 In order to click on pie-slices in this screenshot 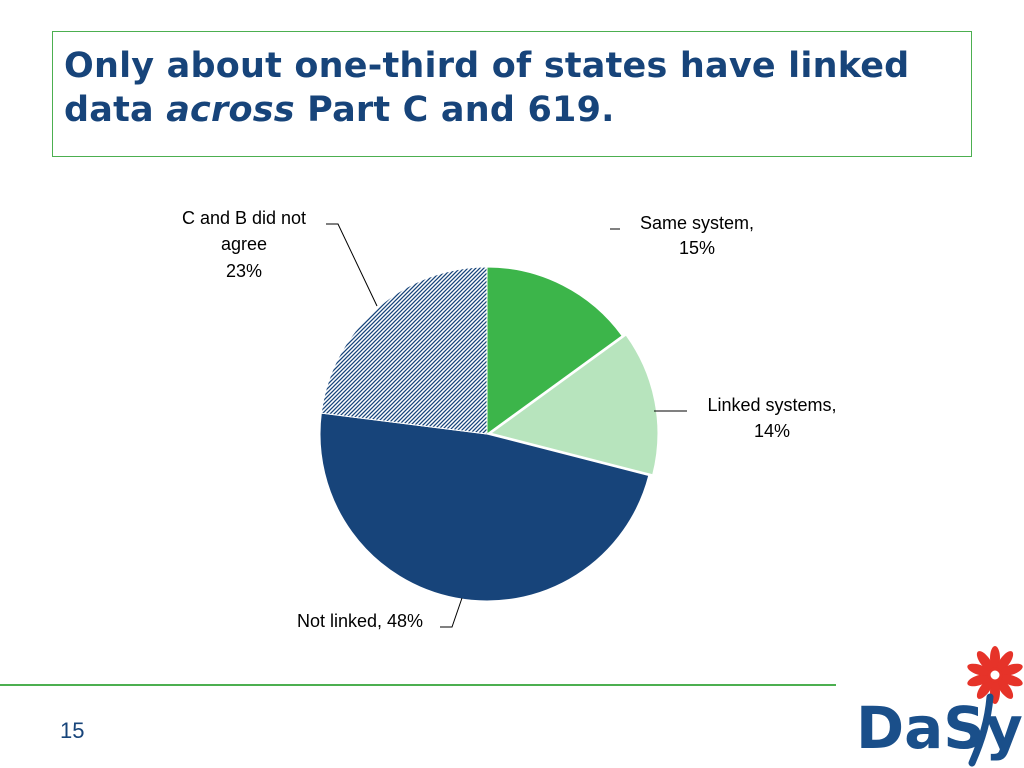, I will do `click(489, 434)`.